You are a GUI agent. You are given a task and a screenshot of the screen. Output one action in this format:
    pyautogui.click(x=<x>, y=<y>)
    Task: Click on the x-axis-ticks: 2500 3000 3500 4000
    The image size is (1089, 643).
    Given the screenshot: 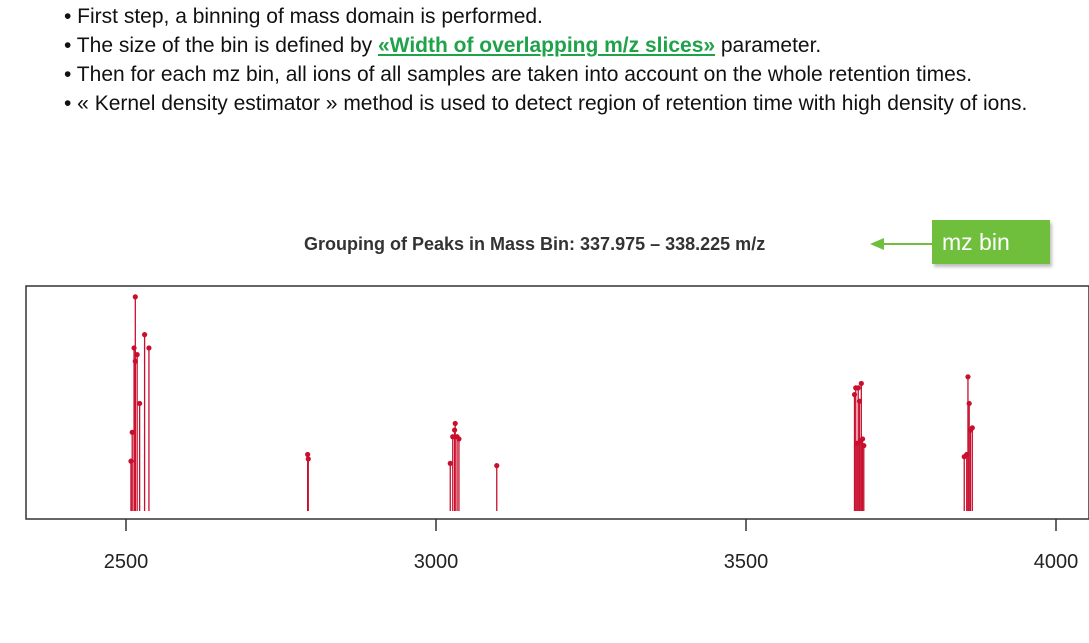 What is the action you would take?
    pyautogui.click(x=591, y=546)
    